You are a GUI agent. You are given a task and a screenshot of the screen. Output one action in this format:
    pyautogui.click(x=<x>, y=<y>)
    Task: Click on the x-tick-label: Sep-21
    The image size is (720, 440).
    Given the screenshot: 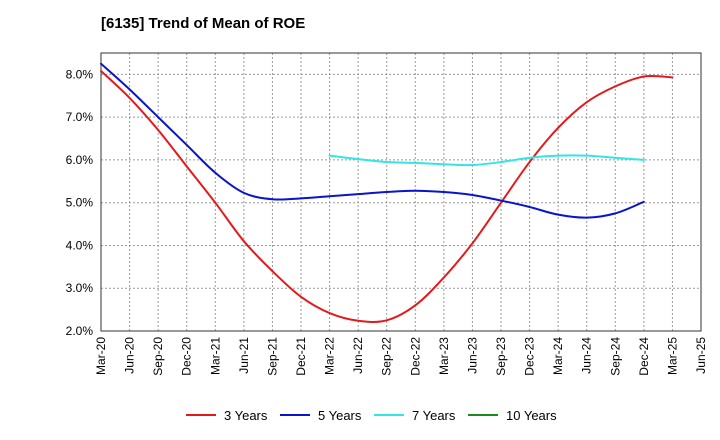 What is the action you would take?
    pyautogui.click(x=272, y=356)
    